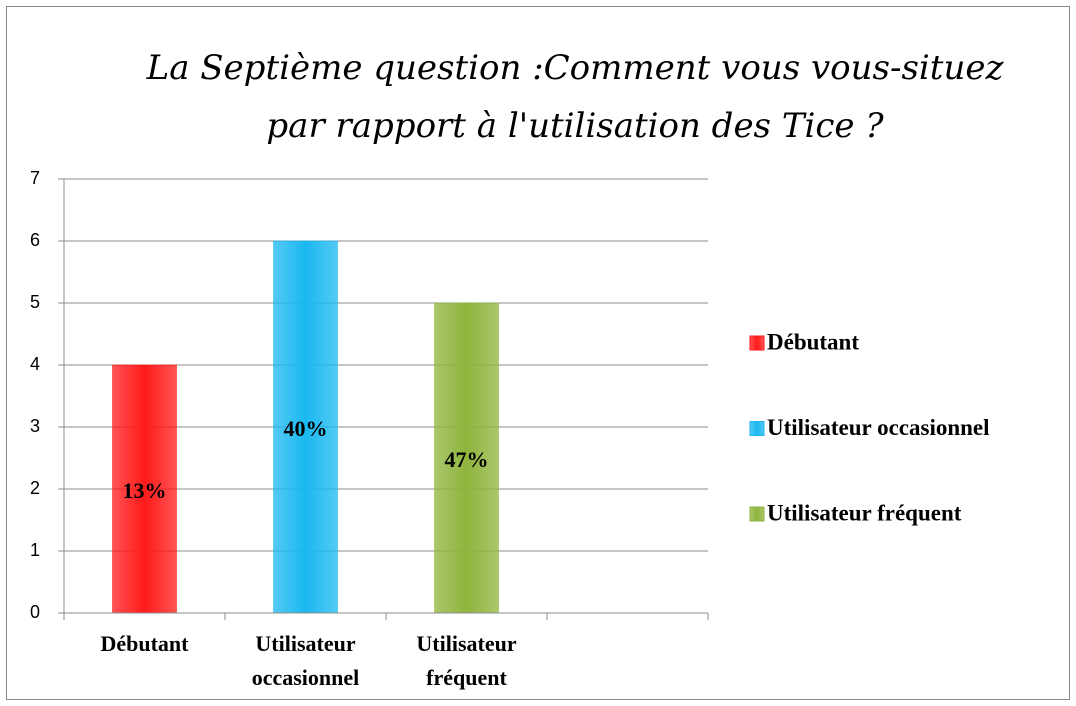  Describe the element at coordinates (466, 660) in the screenshot. I see `x-tick-label: Utilisateur fréquent` at that location.